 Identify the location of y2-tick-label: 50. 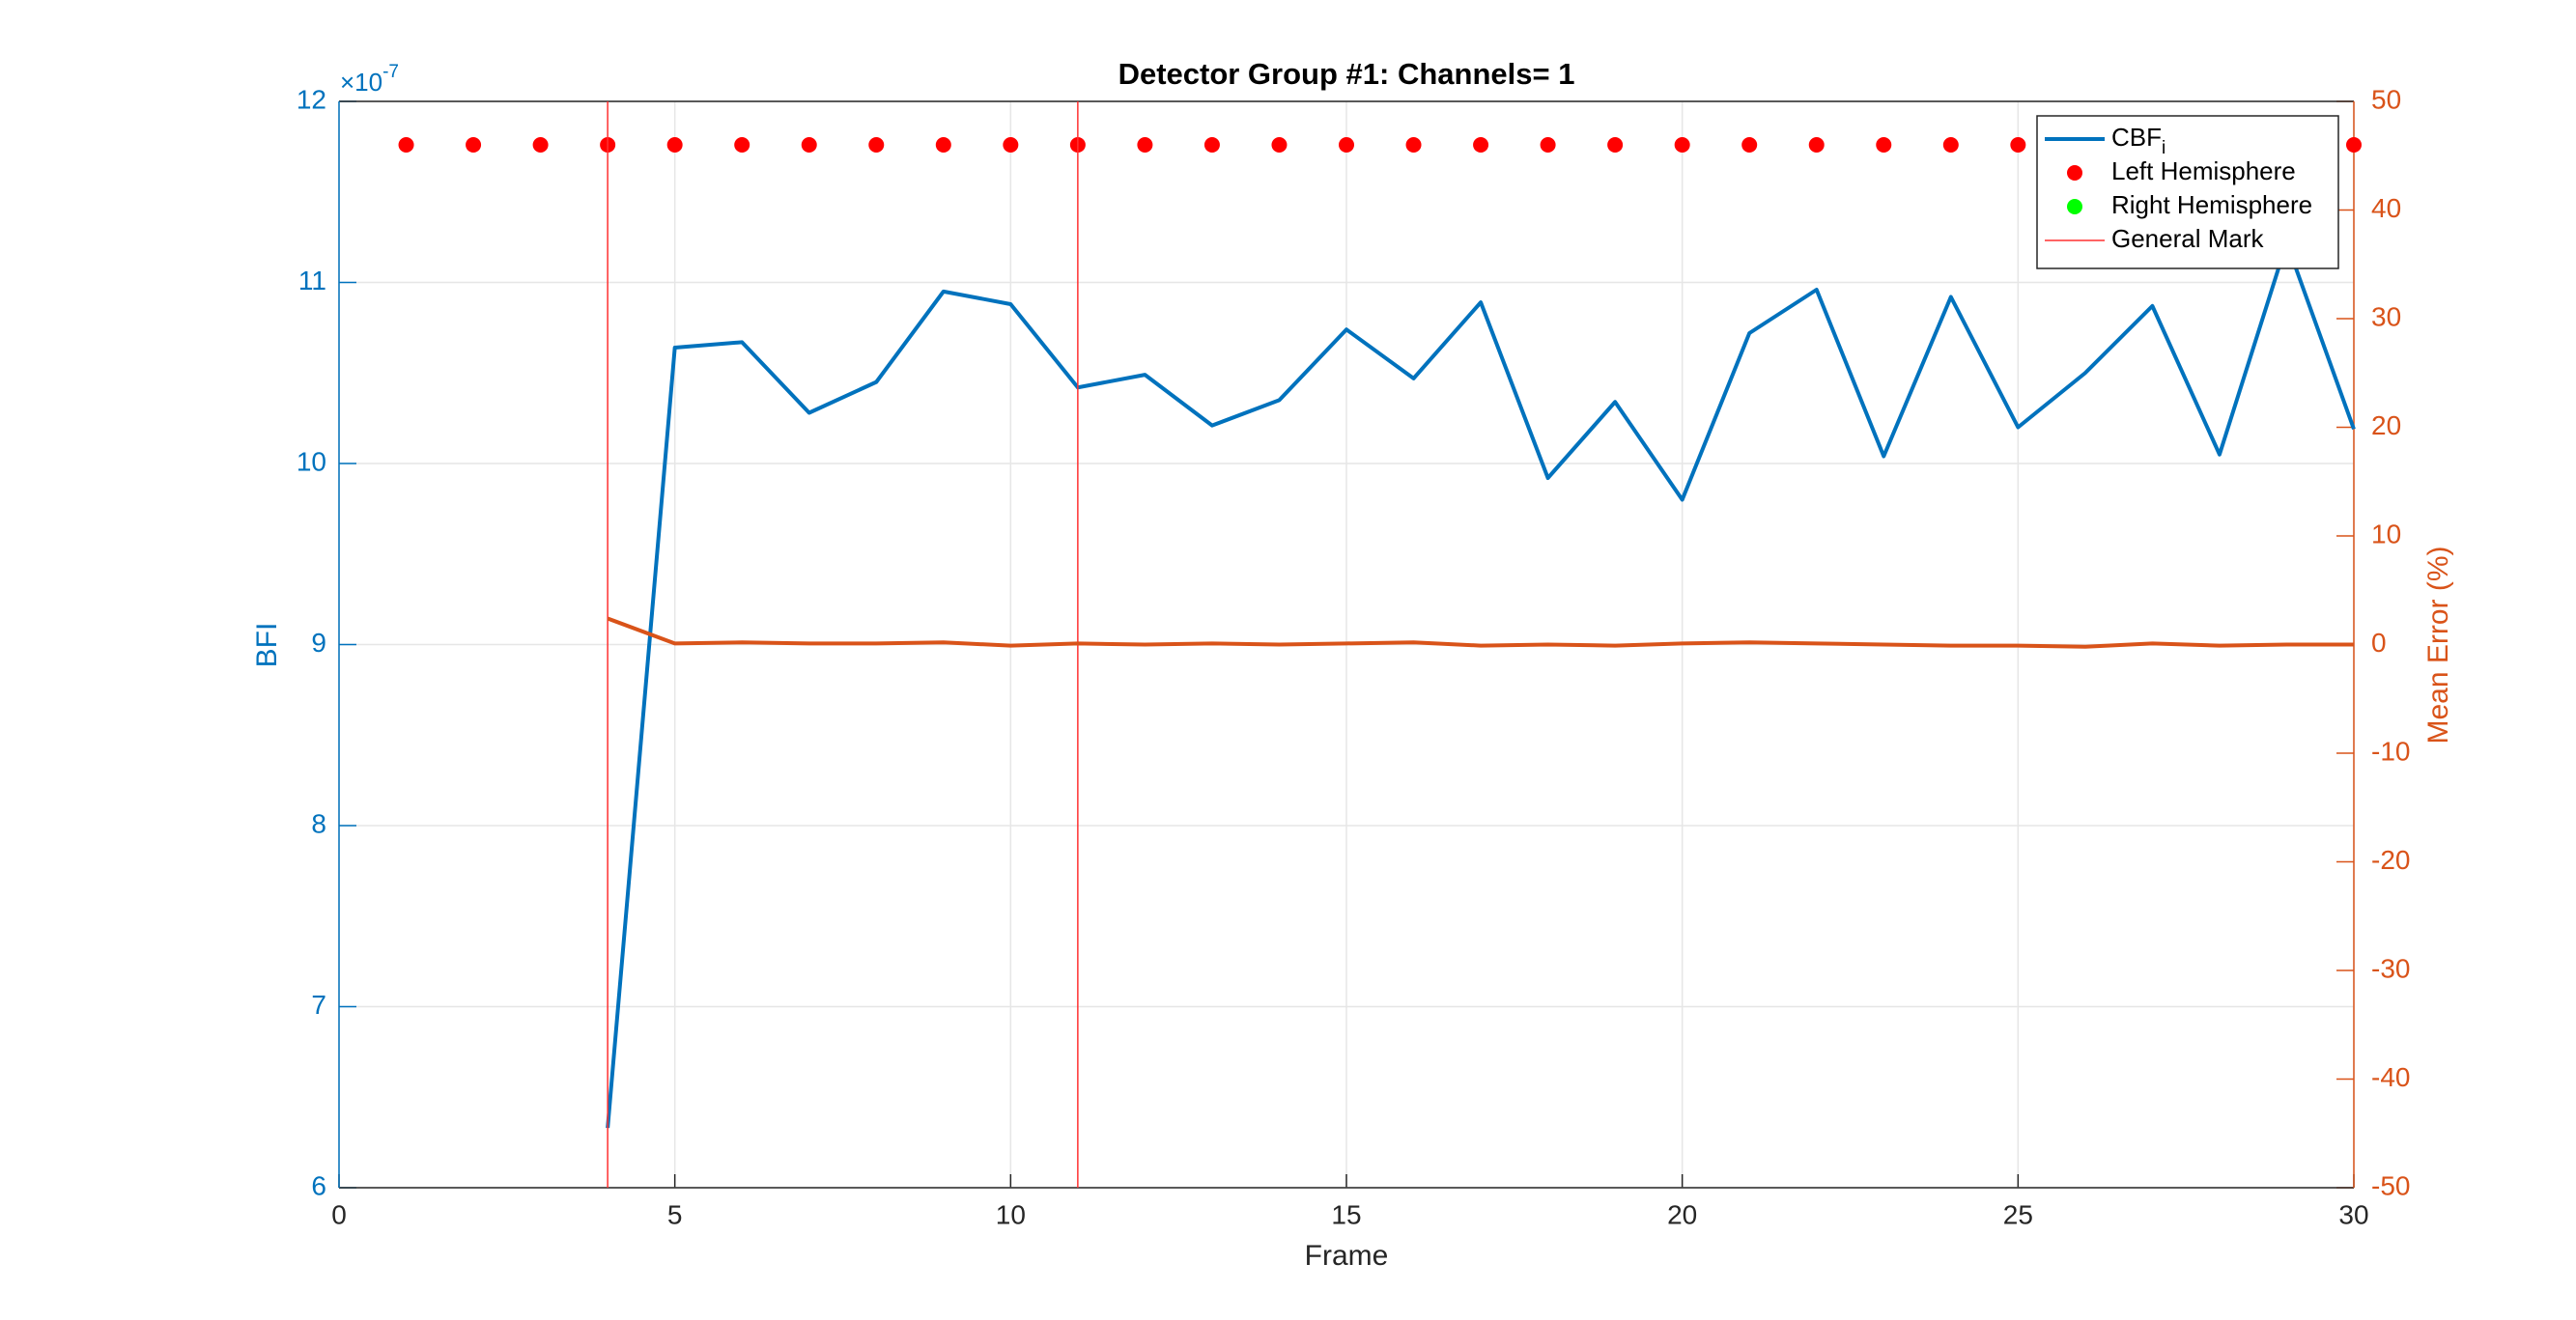
(2386, 99).